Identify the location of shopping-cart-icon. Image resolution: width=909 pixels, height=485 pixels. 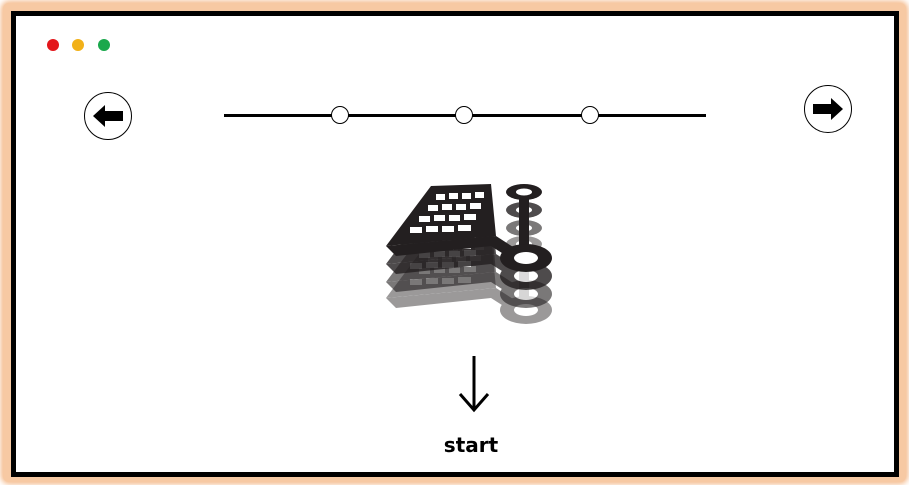
(469, 254).